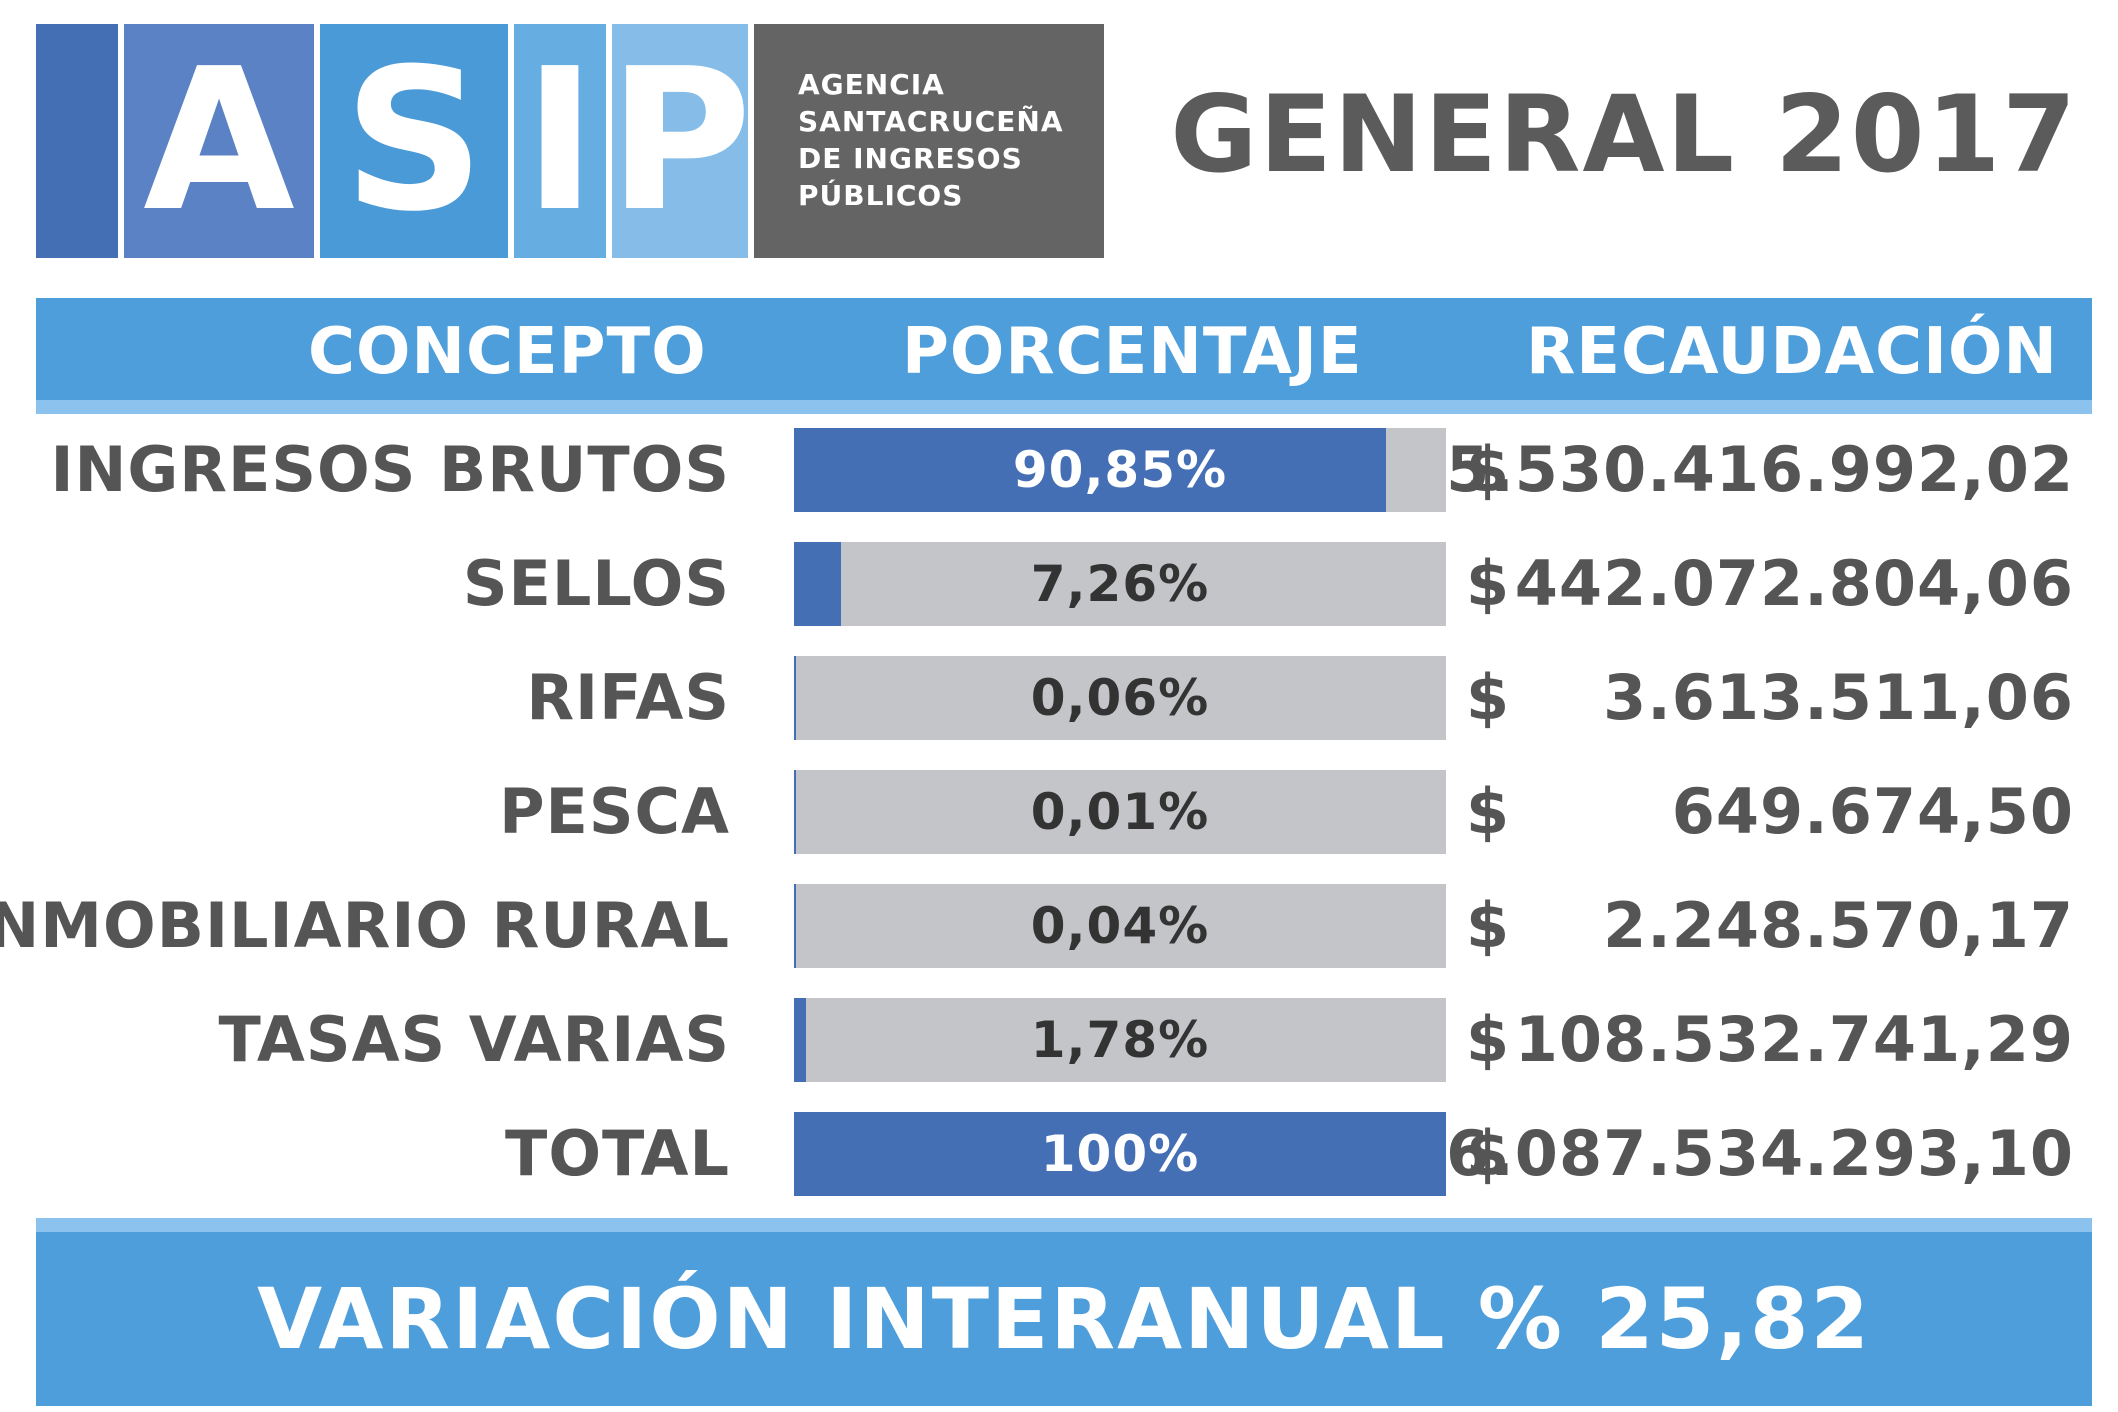  What do you see at coordinates (871, 84) in the screenshot?
I see `agency-line: AGENCIA` at bounding box center [871, 84].